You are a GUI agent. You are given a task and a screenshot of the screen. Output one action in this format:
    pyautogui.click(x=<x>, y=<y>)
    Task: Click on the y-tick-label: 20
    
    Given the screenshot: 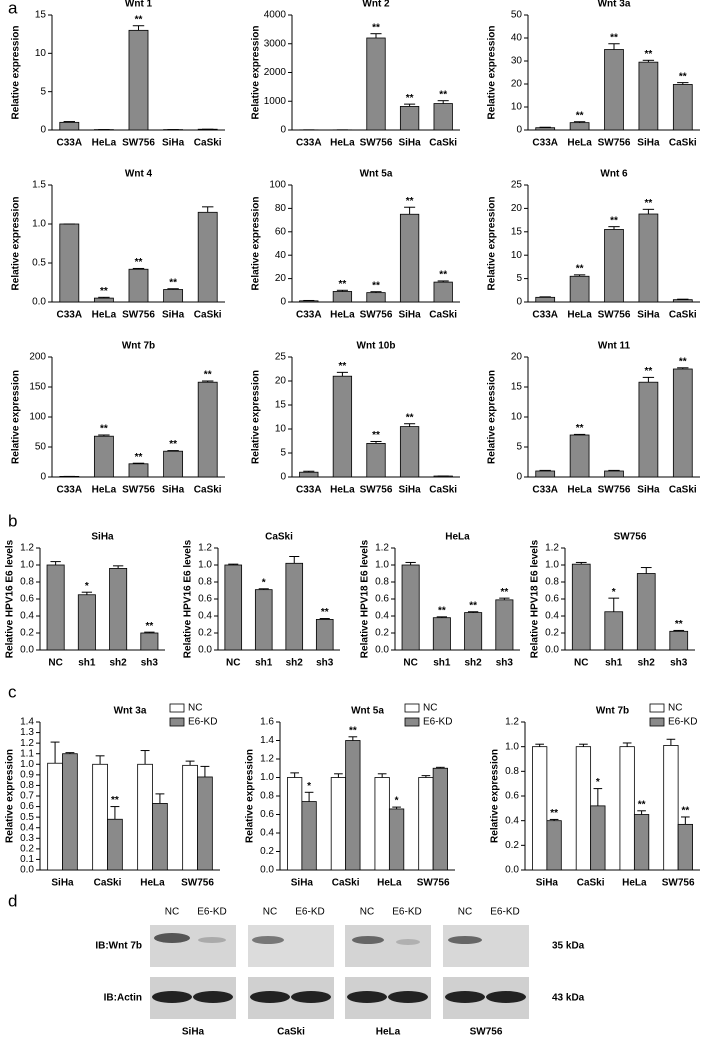 What is the action you would take?
    pyautogui.click(x=281, y=381)
    